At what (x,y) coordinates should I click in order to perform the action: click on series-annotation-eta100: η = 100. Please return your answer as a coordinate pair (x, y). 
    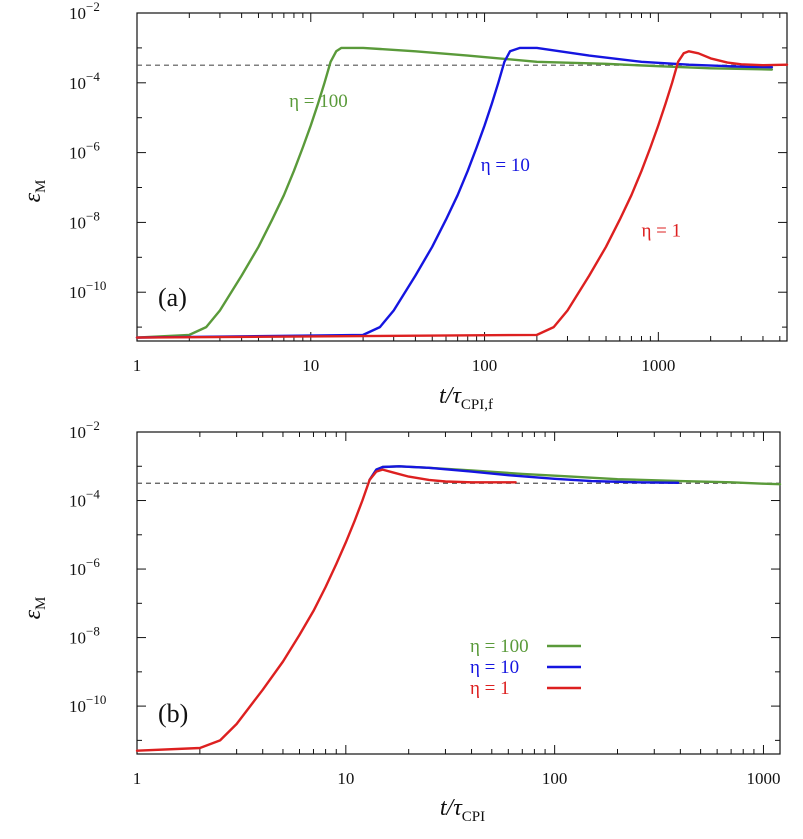
    Looking at the image, I should click on (318, 101).